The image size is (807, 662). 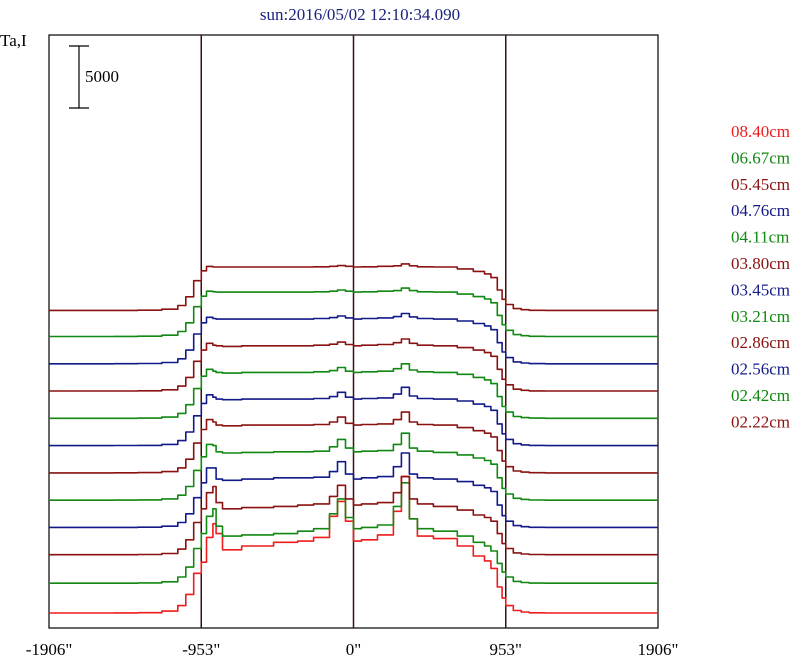 What do you see at coordinates (760, 210) in the screenshot?
I see `legend-entry-3: 04.76cm` at bounding box center [760, 210].